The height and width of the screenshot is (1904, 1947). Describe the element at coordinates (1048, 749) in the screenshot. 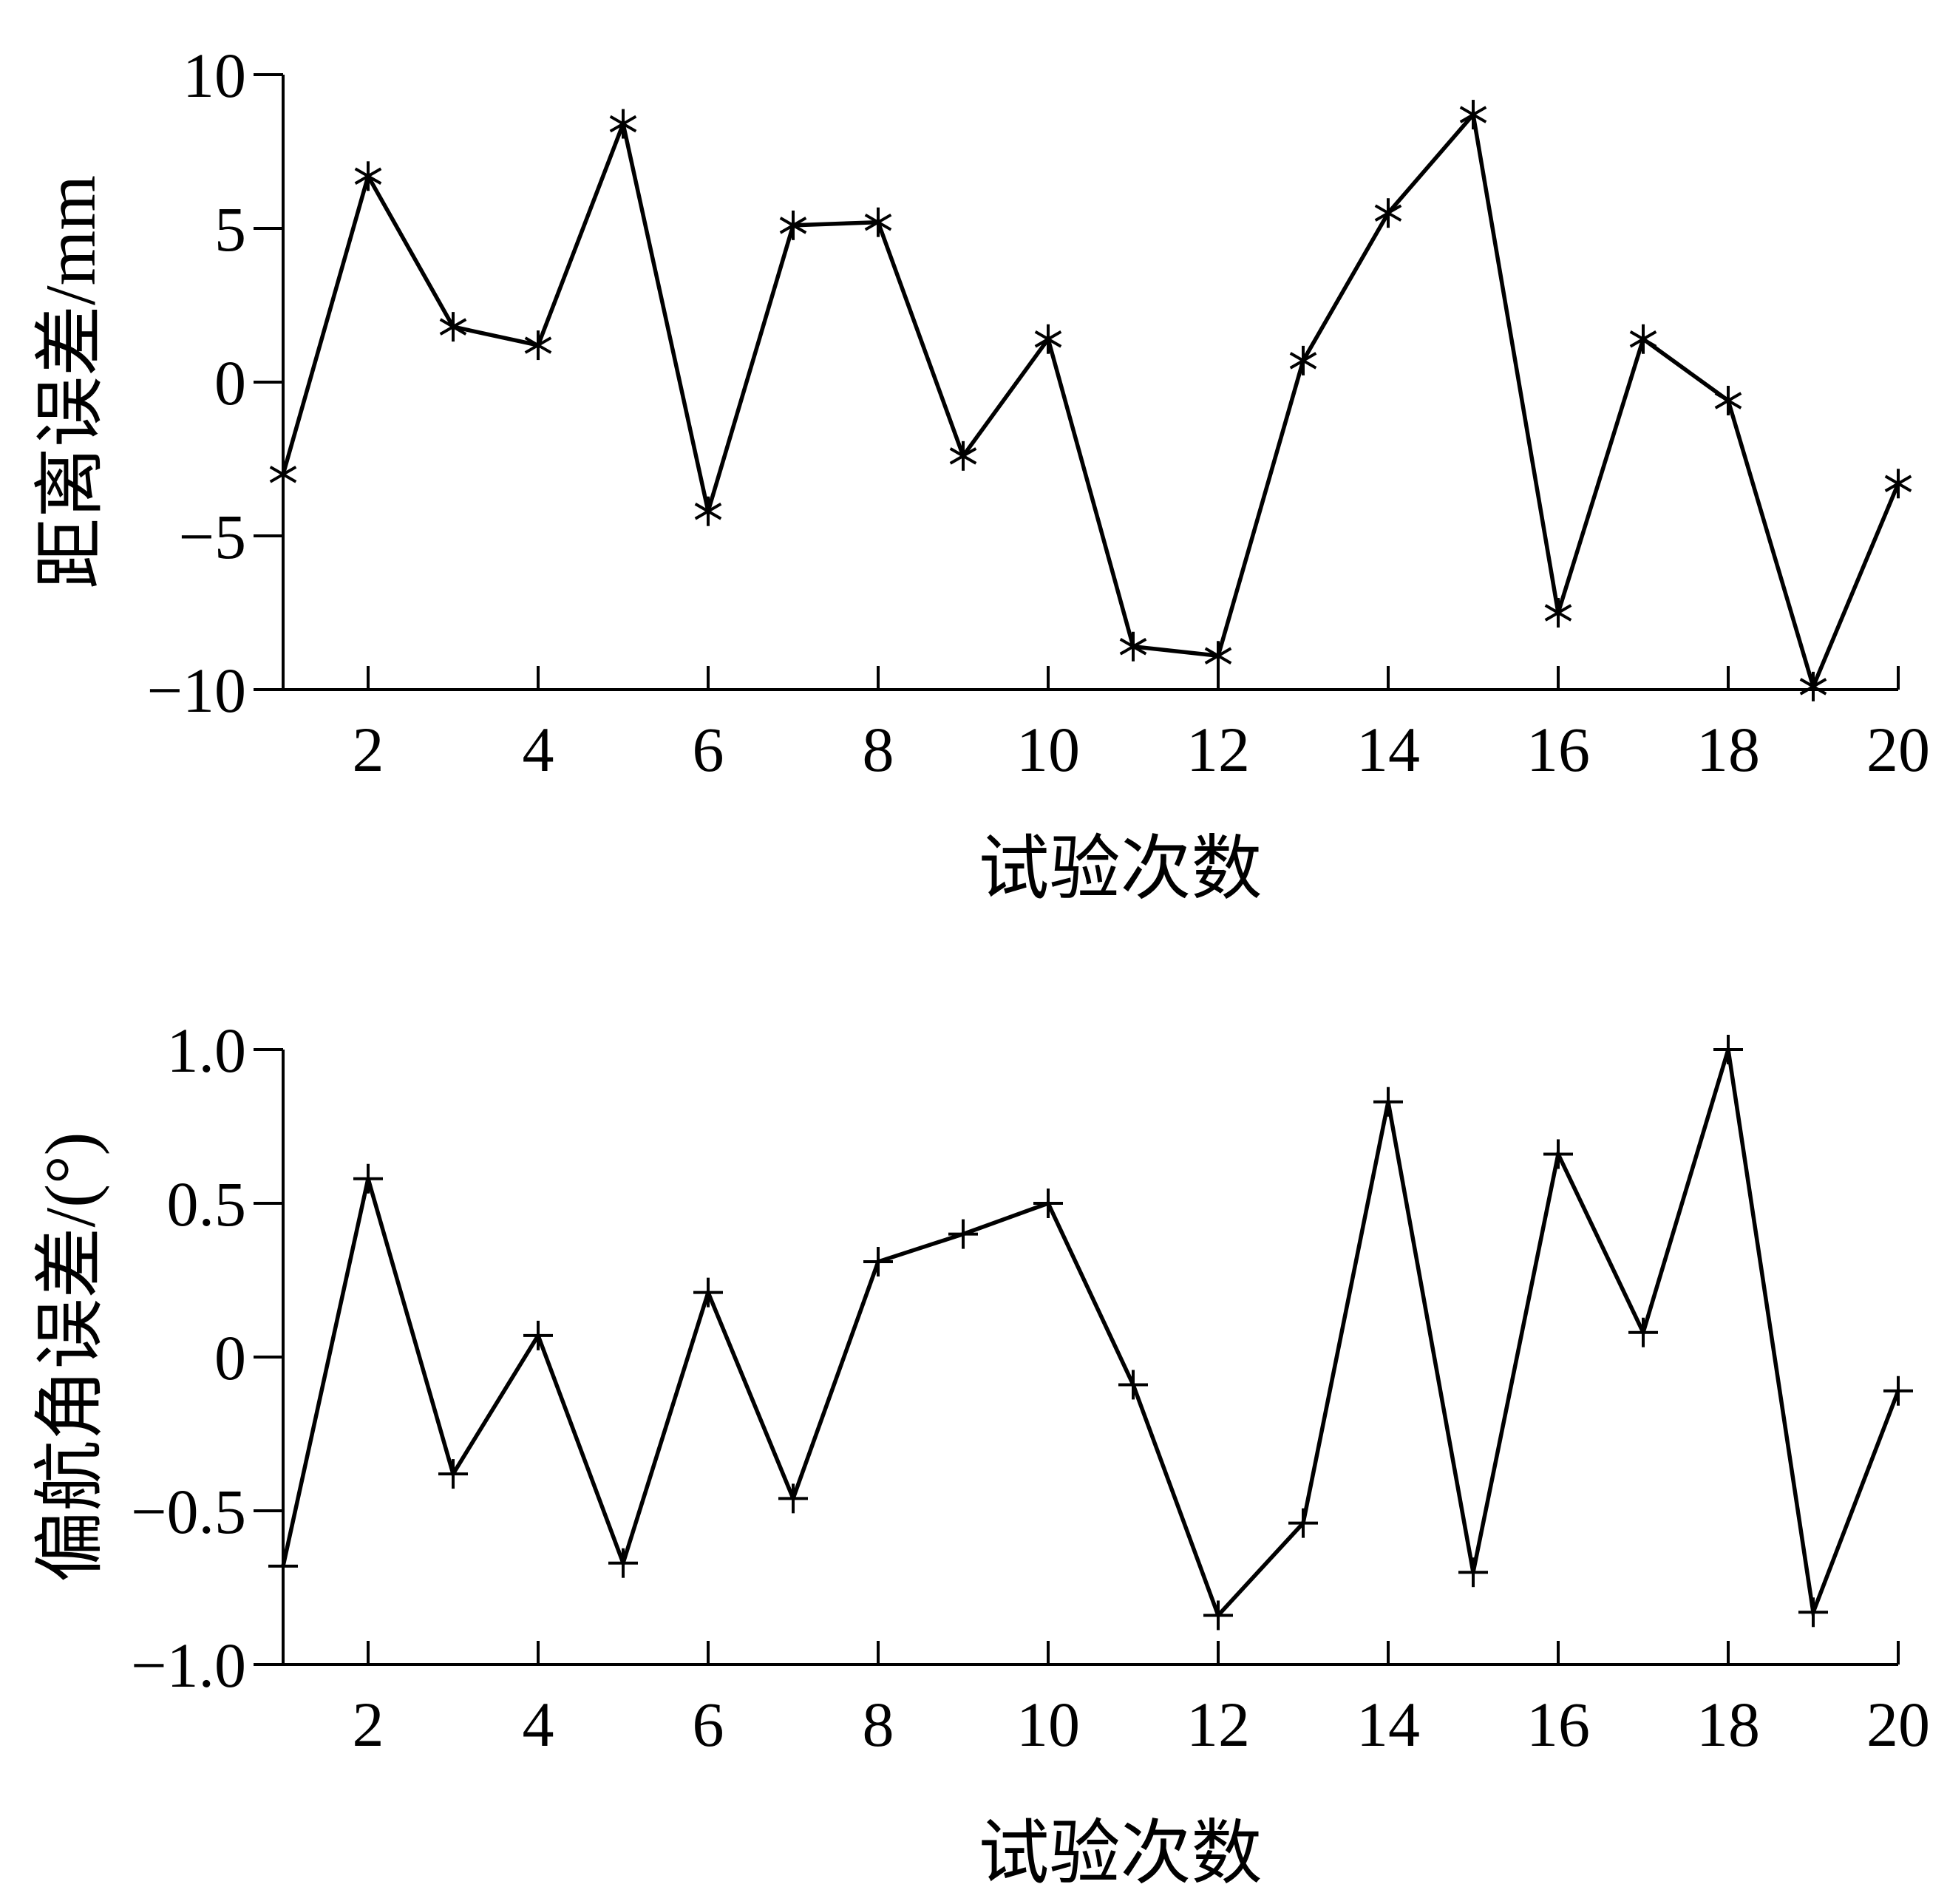

I see `distance-x-tick-label: 10` at that location.